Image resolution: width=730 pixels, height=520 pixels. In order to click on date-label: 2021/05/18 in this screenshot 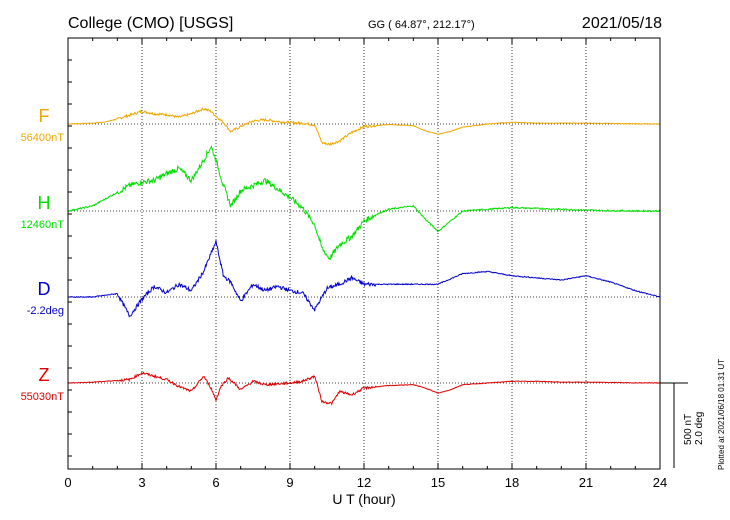, I will do `click(622, 23)`.